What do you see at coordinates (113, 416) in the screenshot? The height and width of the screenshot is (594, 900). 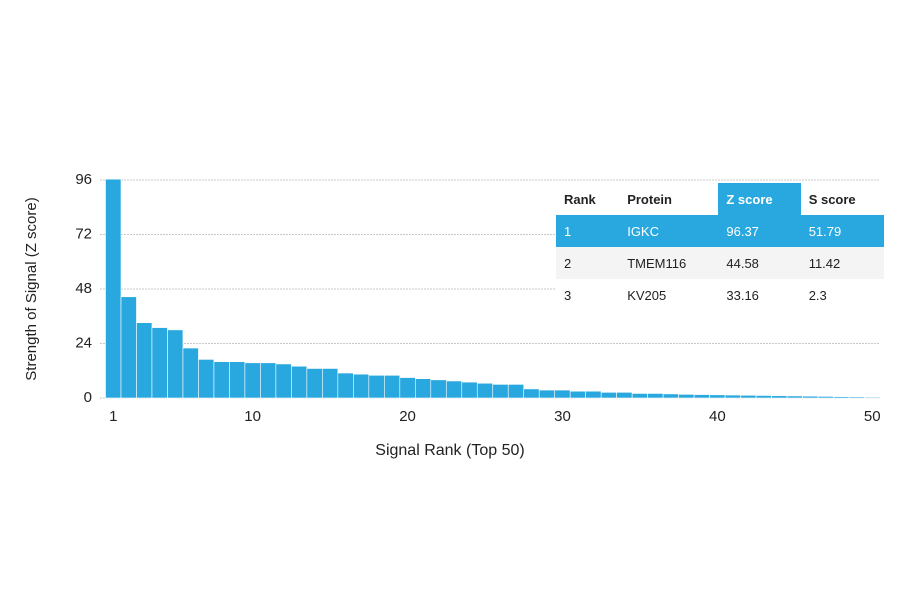 I see `x-tick-label: 1` at bounding box center [113, 416].